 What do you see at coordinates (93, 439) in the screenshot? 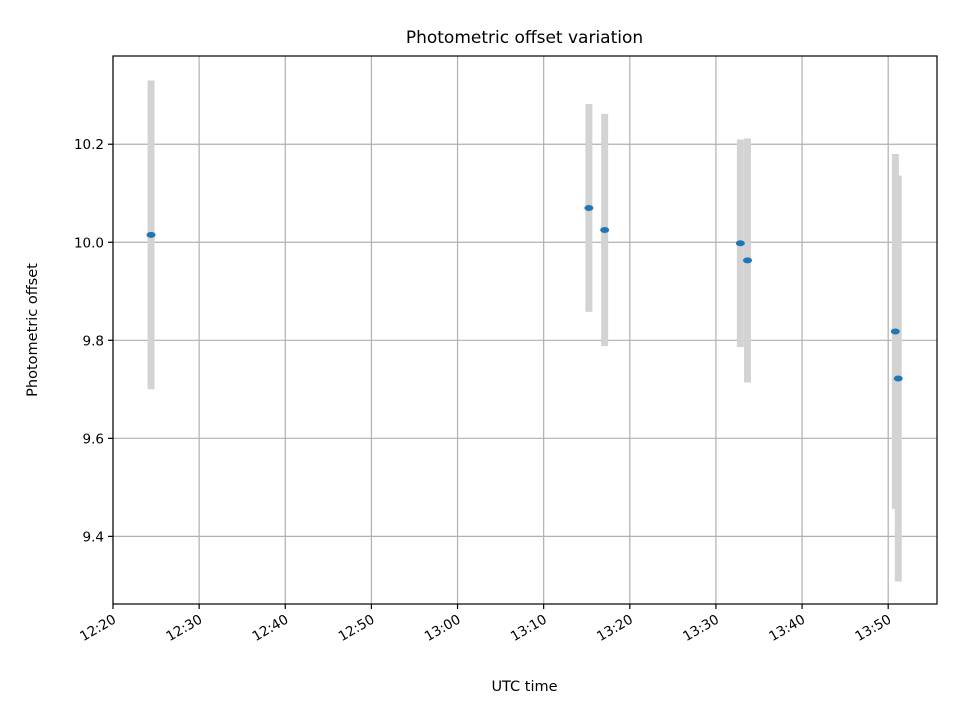
I see `y-tick-label: 9.6` at bounding box center [93, 439].